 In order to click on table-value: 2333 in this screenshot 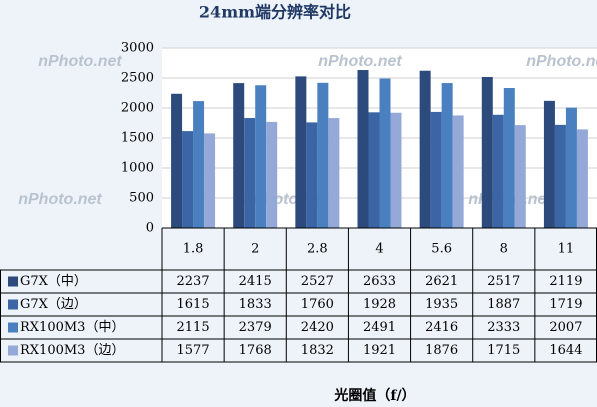, I will do `click(503, 327)`.